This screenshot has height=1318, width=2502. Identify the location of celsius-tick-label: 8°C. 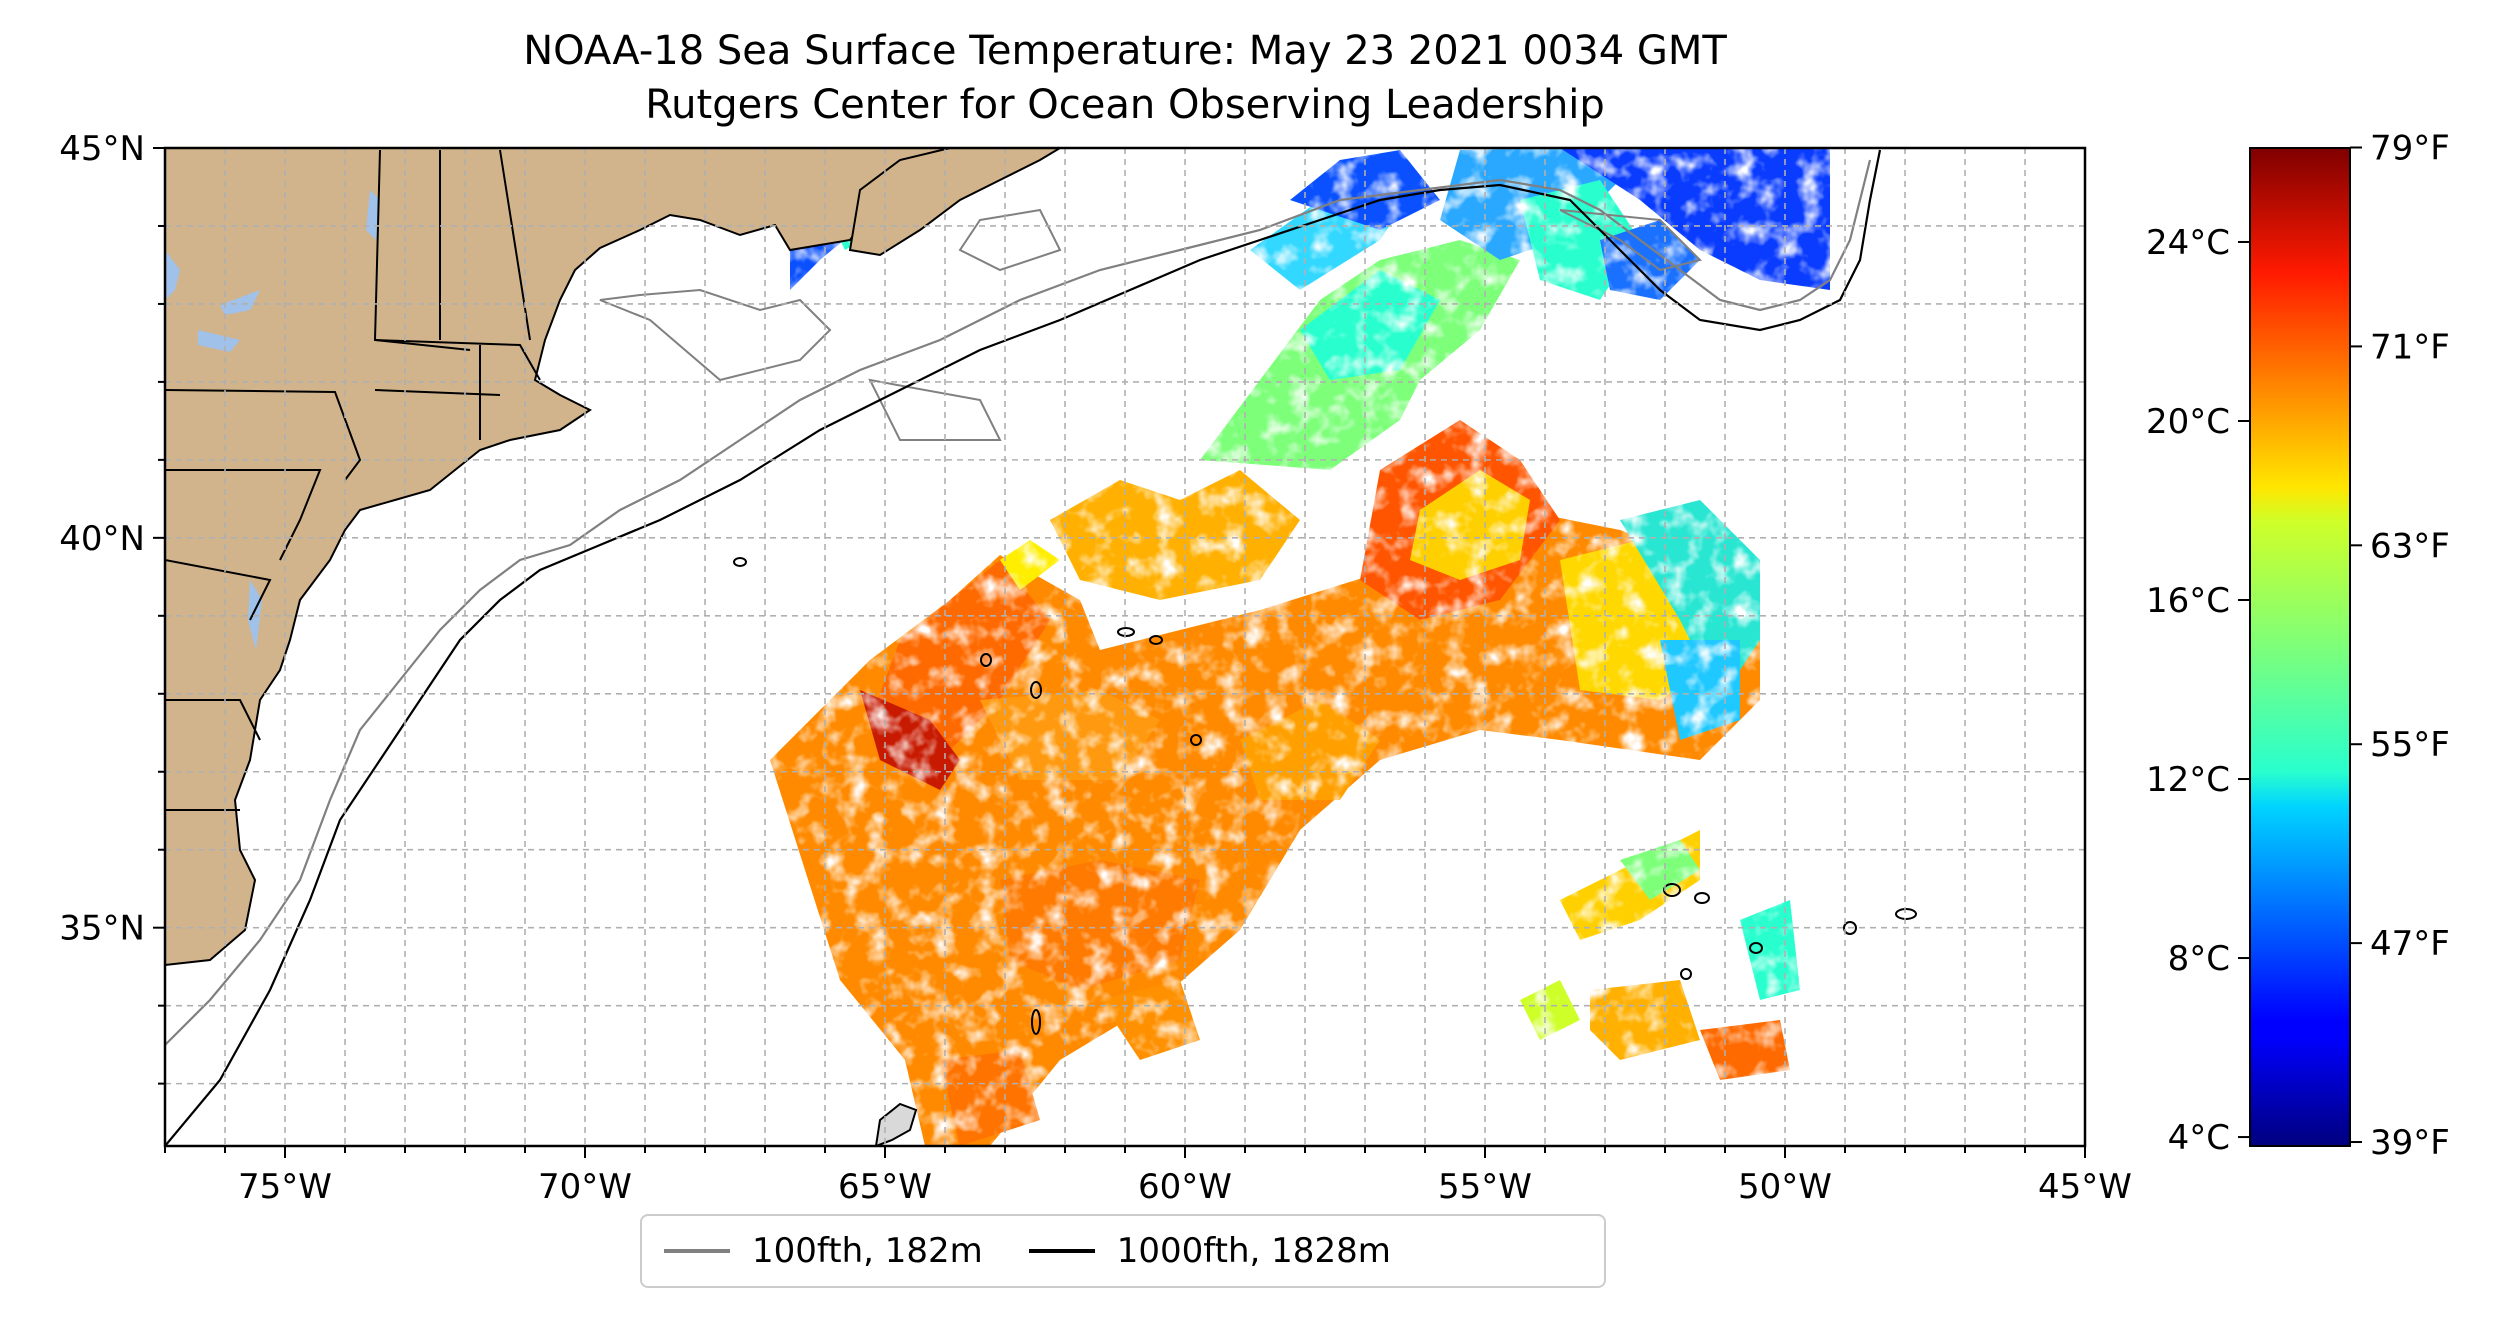
(2199, 959).